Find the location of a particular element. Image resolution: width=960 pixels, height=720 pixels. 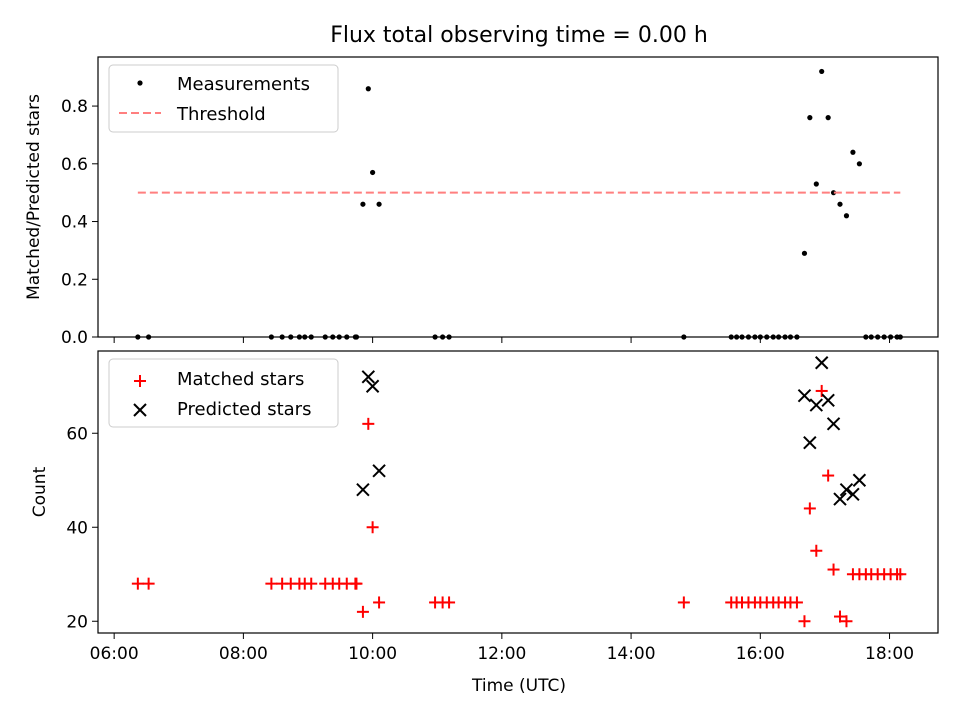

top-panel-x-ticks is located at coordinates (502, 340).